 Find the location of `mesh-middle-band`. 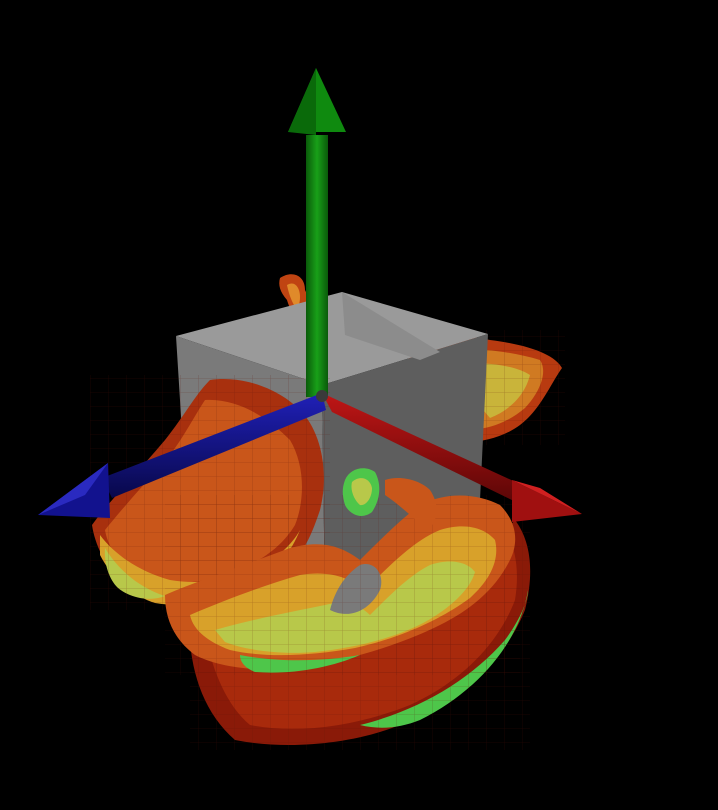

mesh-middle-band is located at coordinates (342, 585).